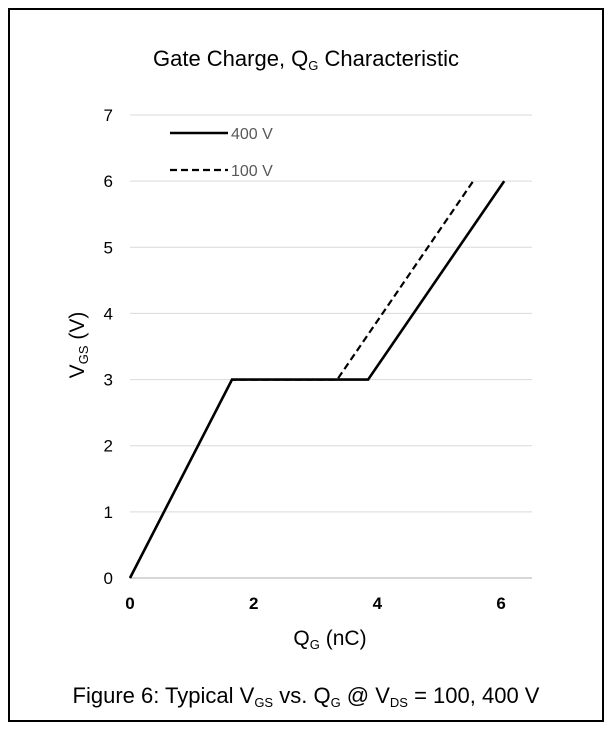 This screenshot has height=732, width=613. Describe the element at coordinates (378, 603) in the screenshot. I see `x-tick-label: 4` at that location.